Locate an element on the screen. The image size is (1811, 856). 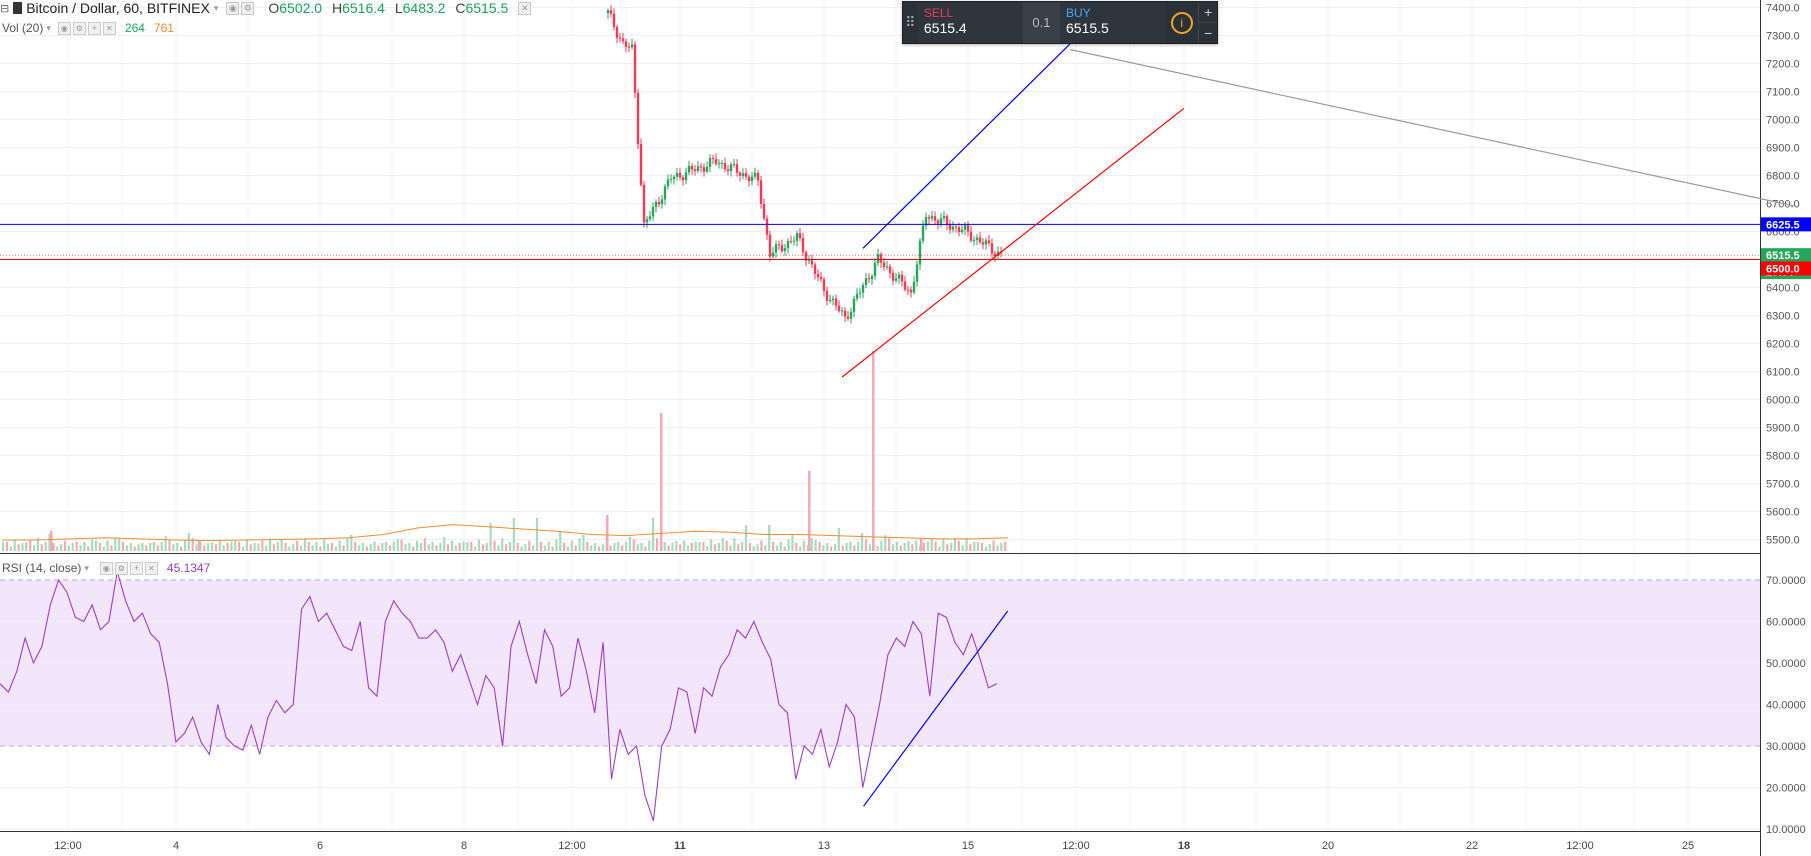
y-tick-label: 6000.0 is located at coordinates (1783, 401).